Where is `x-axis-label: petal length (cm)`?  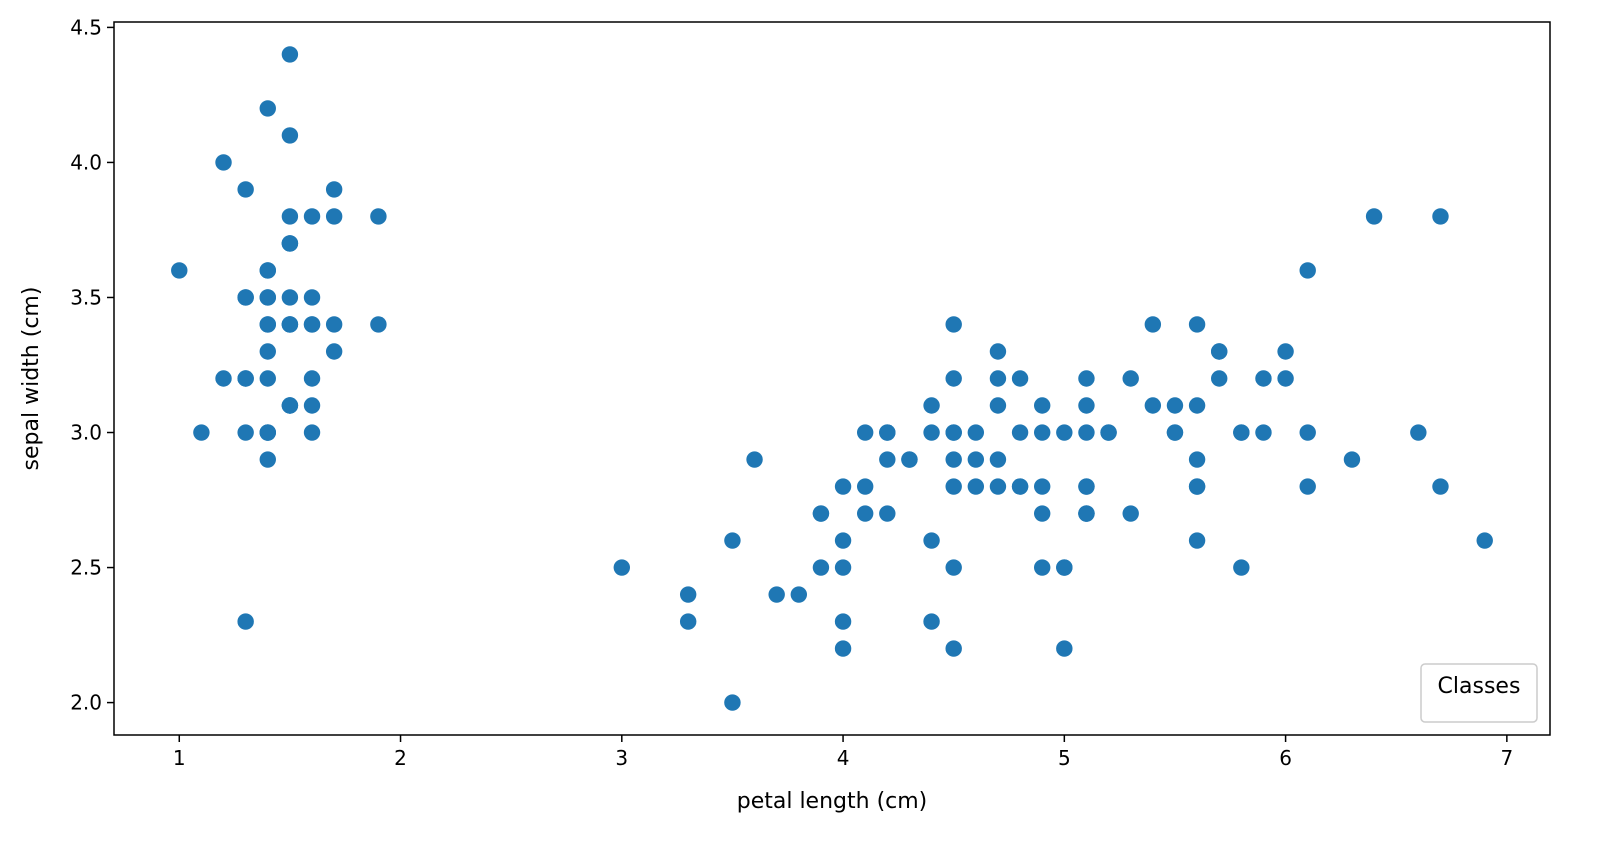
x-axis-label: petal length (cm) is located at coordinates (832, 801).